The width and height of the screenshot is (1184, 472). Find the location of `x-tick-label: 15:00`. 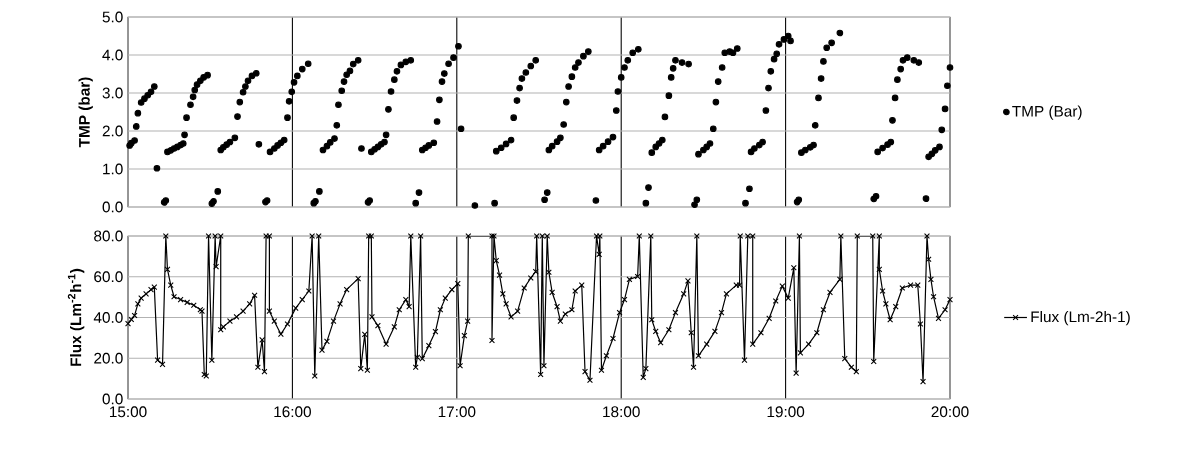

x-tick-label: 15:00 is located at coordinates (128, 412).